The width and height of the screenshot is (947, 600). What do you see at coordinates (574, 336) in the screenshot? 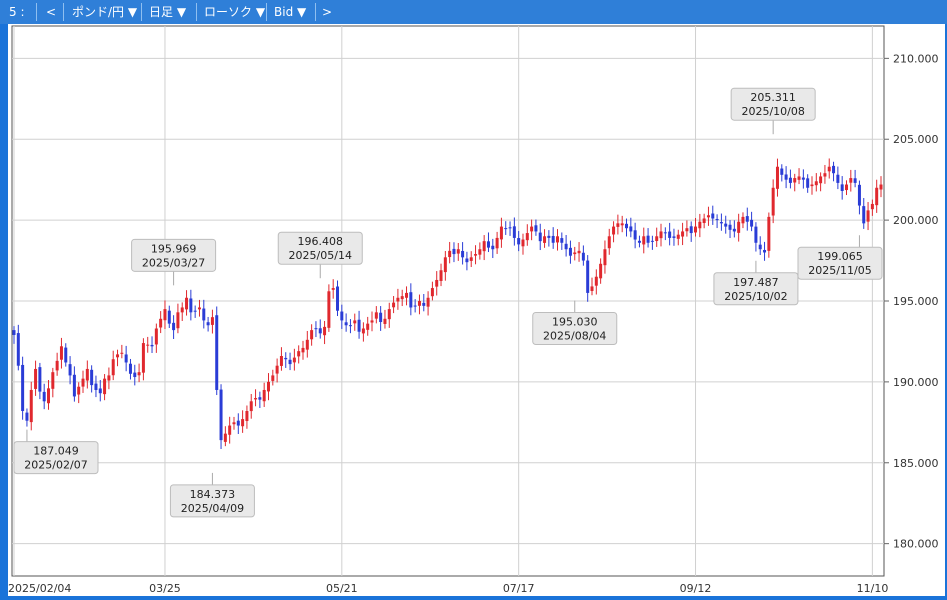
I see `callout-date: 2025/08/04` at bounding box center [574, 336].